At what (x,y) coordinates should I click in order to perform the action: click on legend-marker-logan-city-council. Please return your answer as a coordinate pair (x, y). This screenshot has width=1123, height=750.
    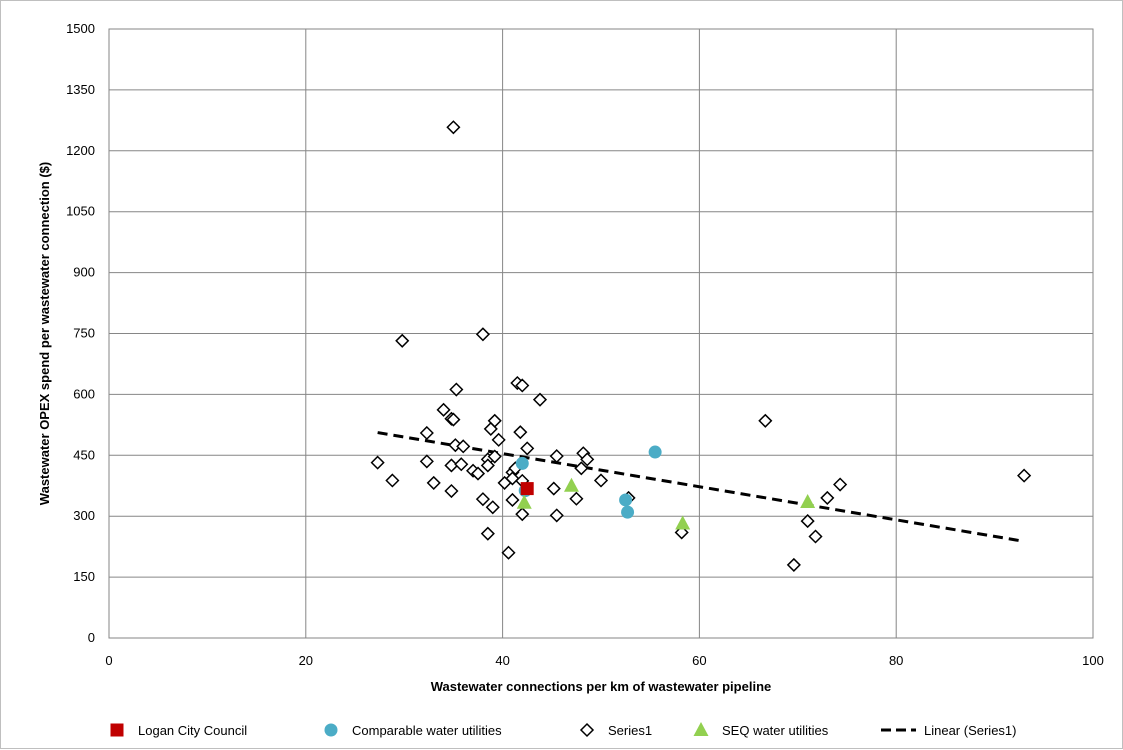
    Looking at the image, I should click on (117, 730).